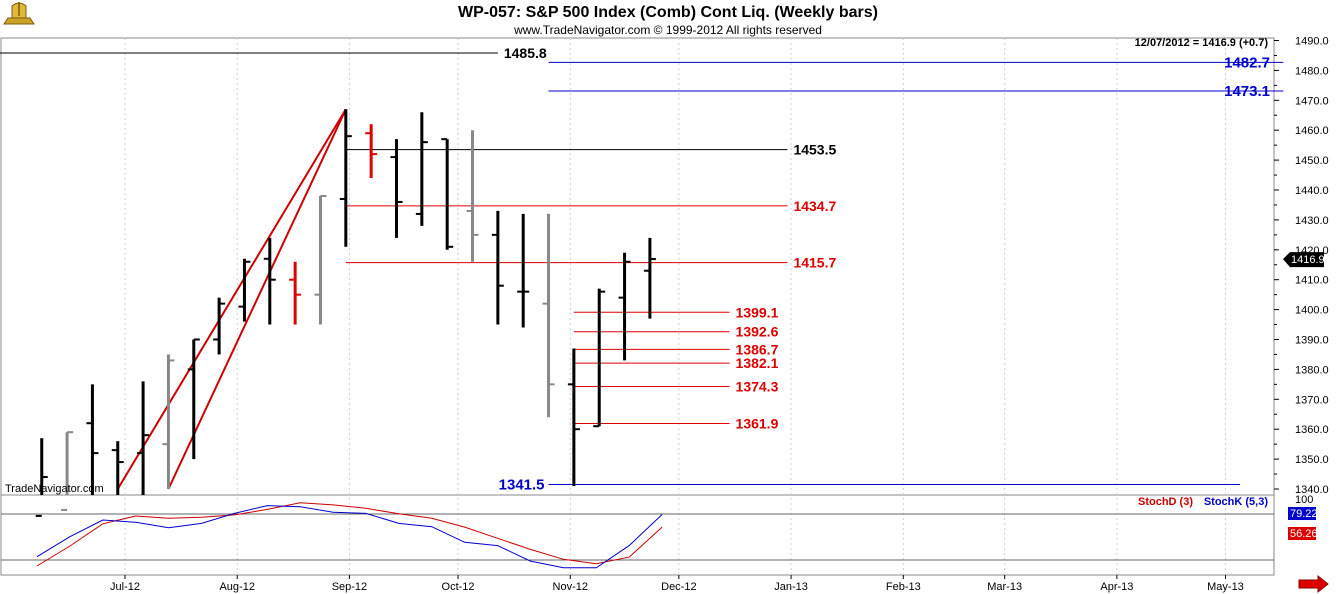  Describe the element at coordinates (1202, 43) in the screenshot. I see `last-quote: 12/07/2012 = 1416.9 (+0.7)` at that location.